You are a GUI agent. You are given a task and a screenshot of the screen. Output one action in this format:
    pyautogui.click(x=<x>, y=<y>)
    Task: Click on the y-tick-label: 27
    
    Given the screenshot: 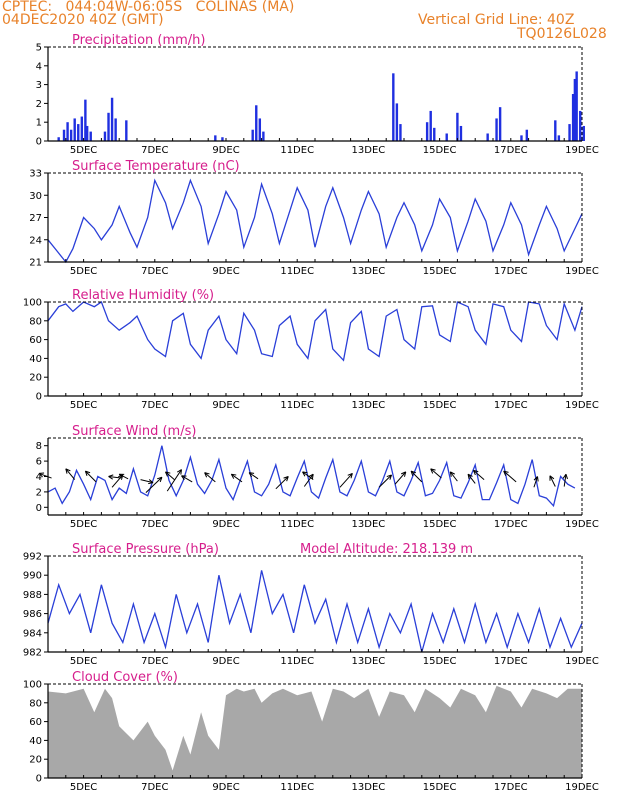 What is the action you would take?
    pyautogui.click(x=35, y=218)
    